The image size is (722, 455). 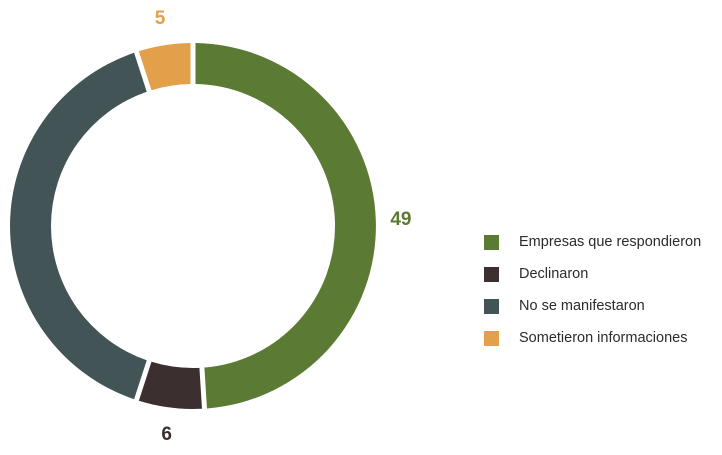 I want to click on legend-item-no-se-manifestaron: No se manifestaron, so click(x=592, y=306).